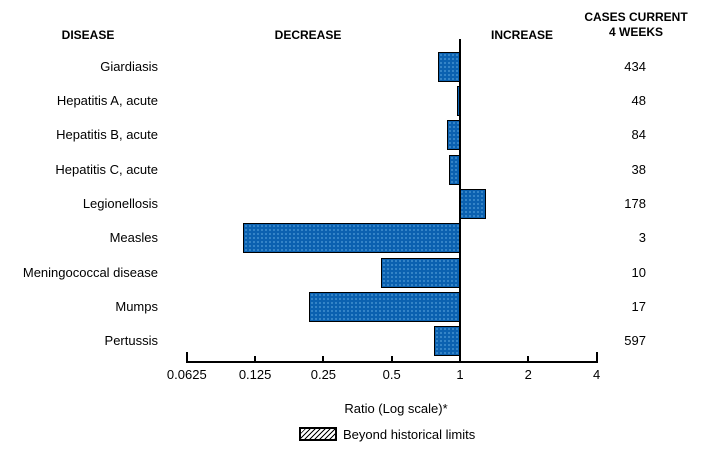  What do you see at coordinates (635, 341) in the screenshot?
I see `cases-value: 597` at bounding box center [635, 341].